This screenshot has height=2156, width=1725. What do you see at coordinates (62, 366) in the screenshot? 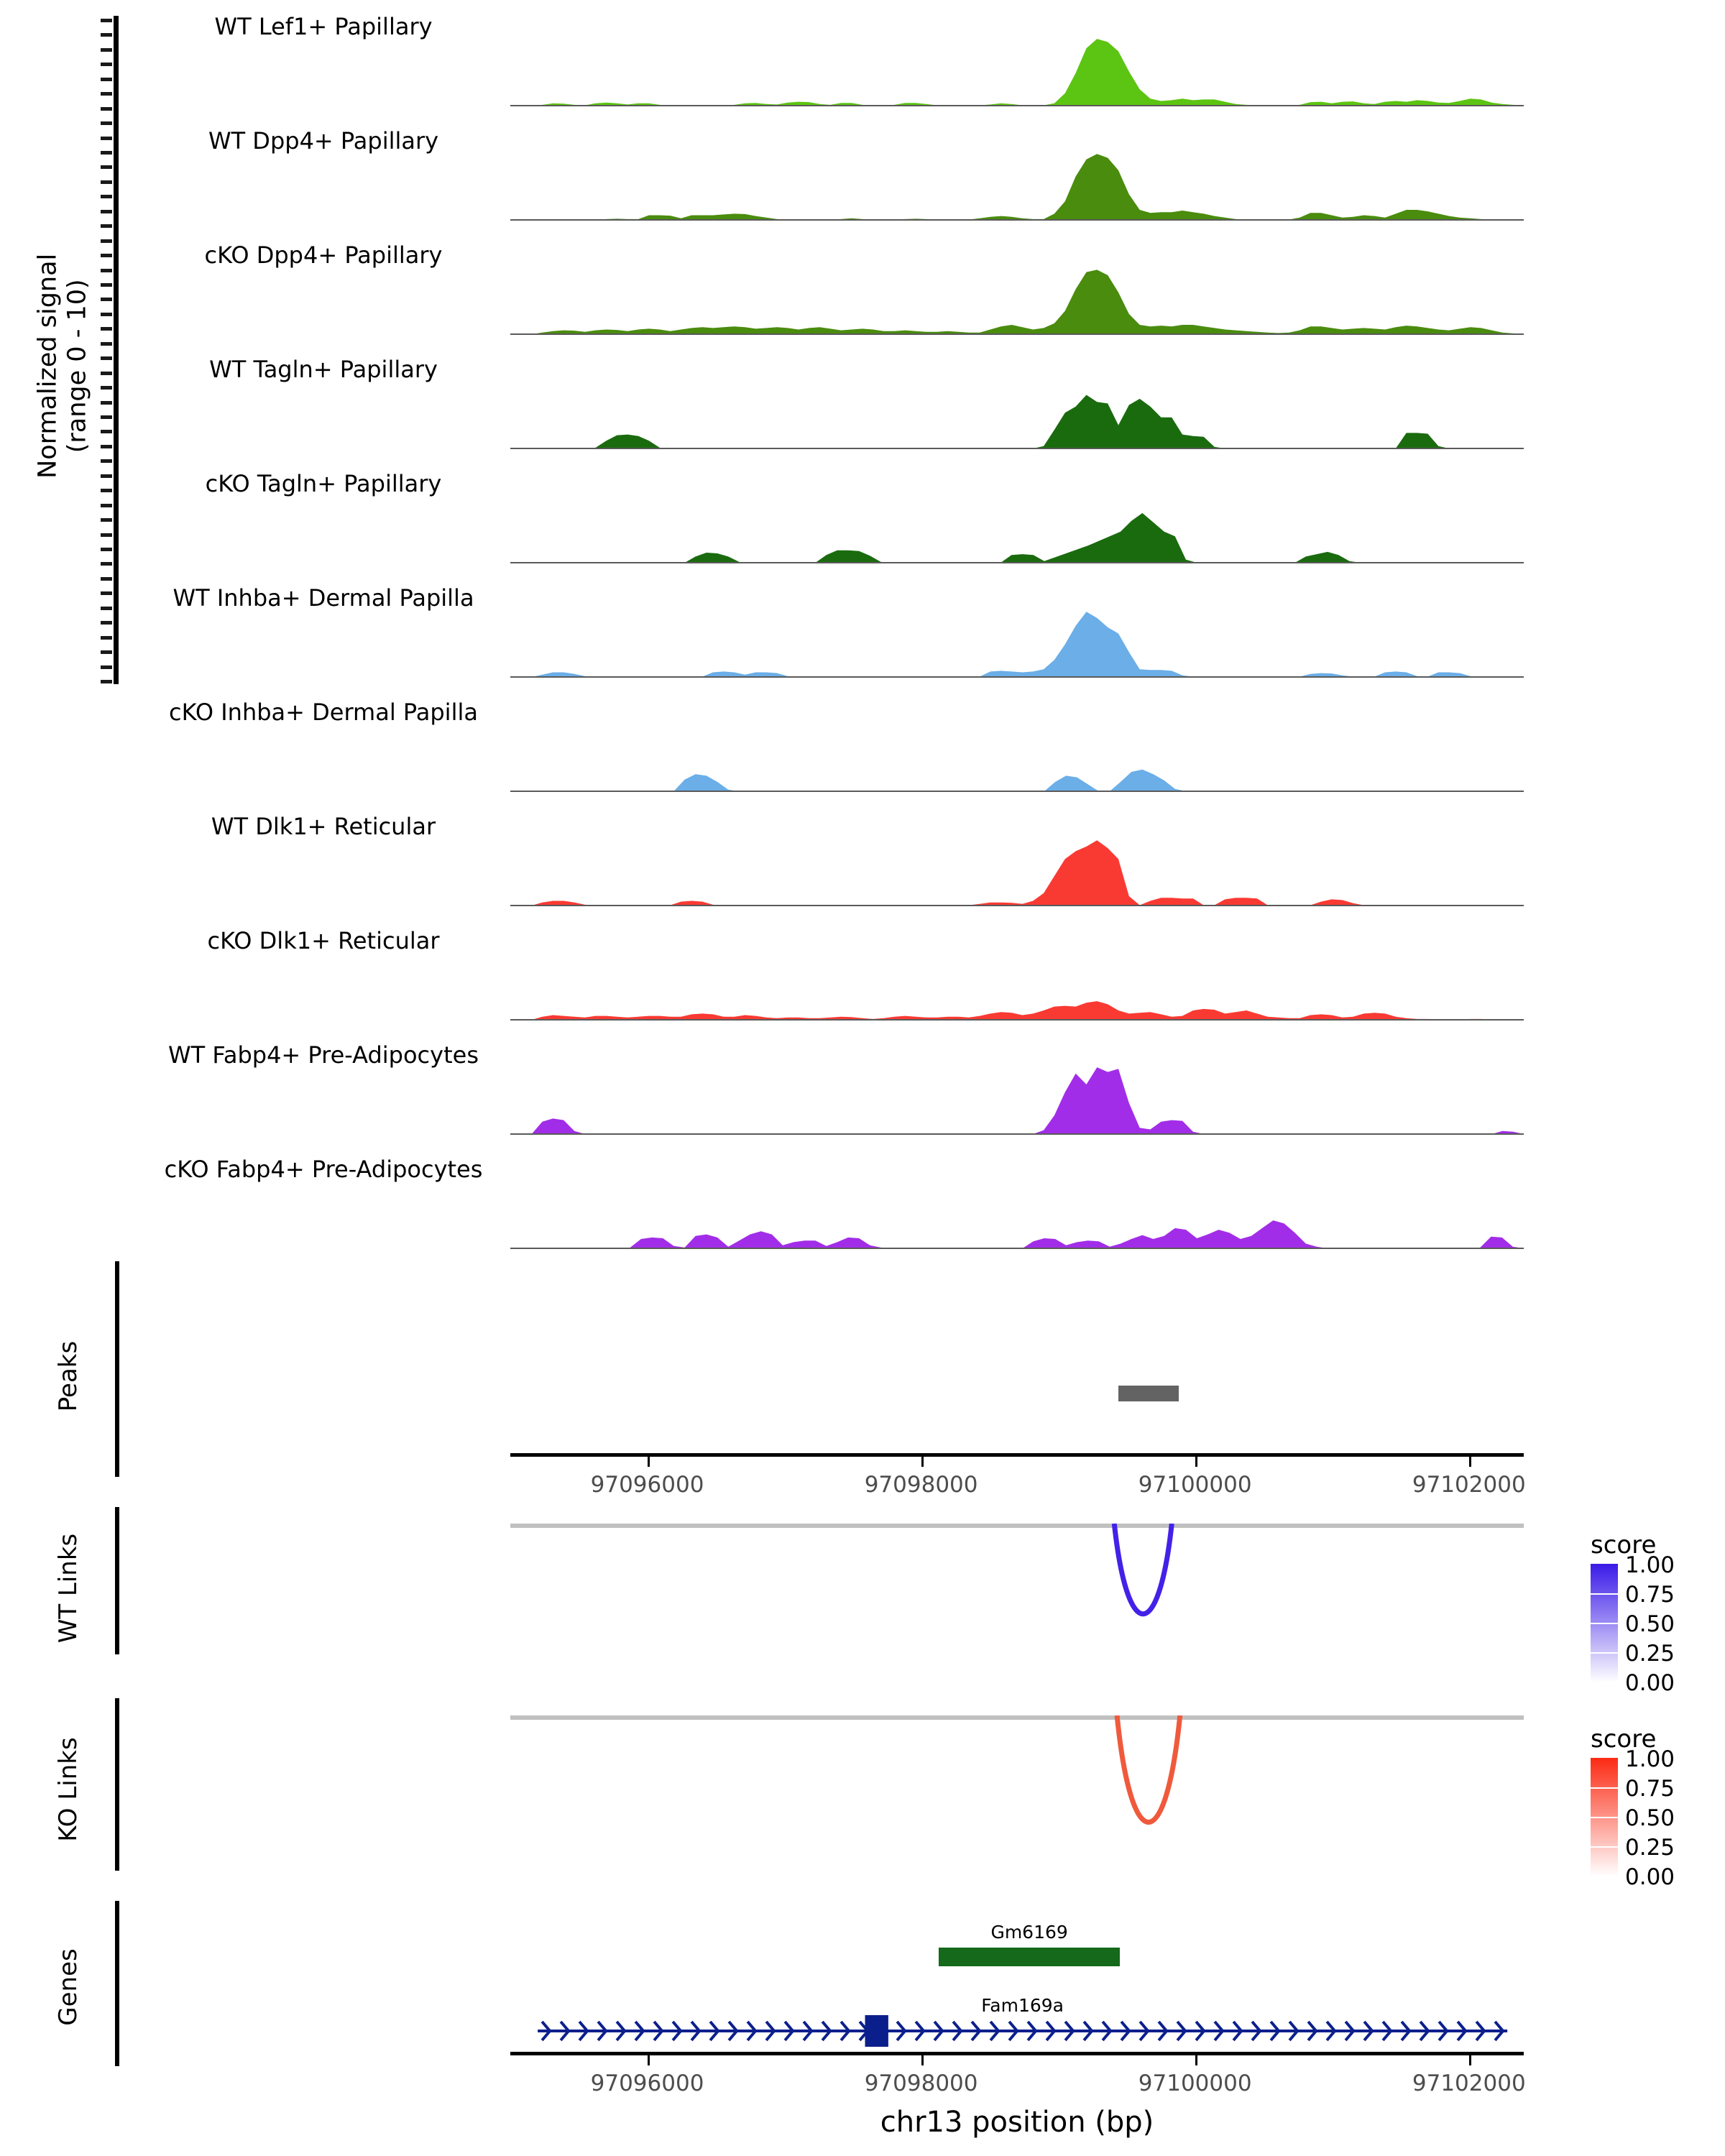
I see `y-axis-label: Normalized signal (range 0 - 10)` at bounding box center [62, 366].